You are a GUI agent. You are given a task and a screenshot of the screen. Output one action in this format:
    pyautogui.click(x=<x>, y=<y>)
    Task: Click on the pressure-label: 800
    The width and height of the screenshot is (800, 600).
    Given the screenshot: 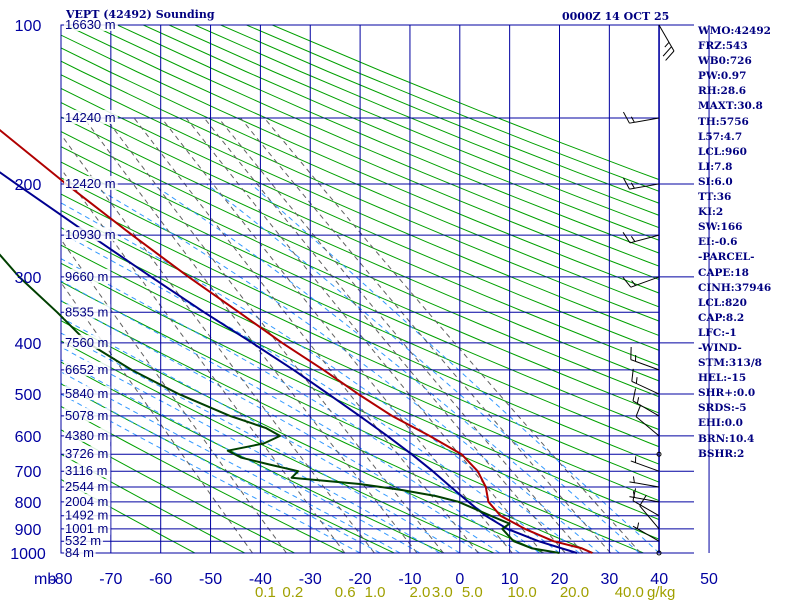 What is the action you would take?
    pyautogui.click(x=28, y=503)
    